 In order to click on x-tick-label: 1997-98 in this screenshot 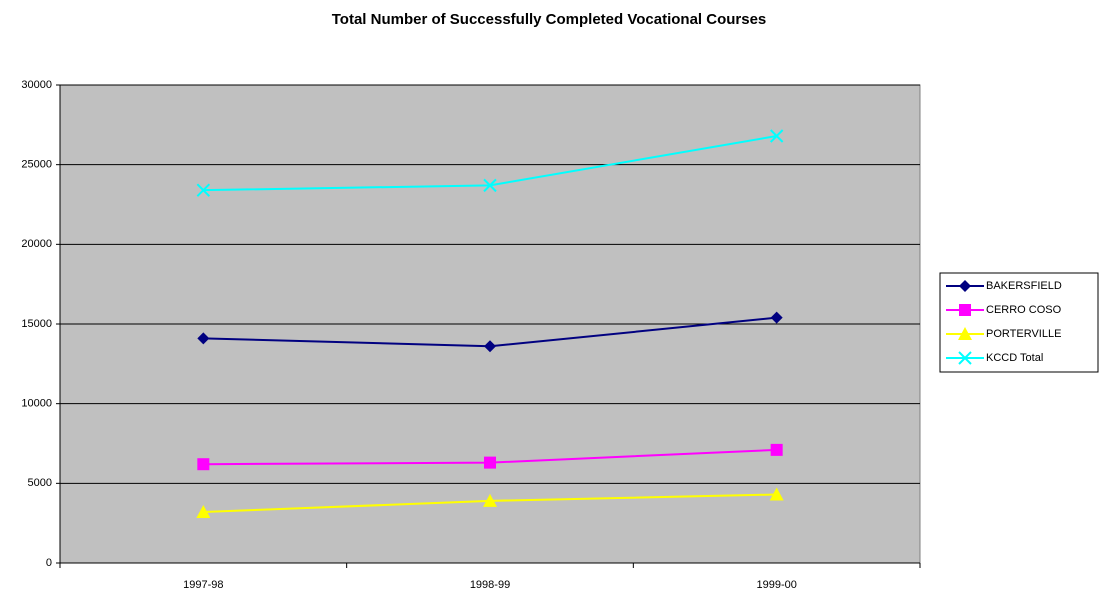, I will do `click(203, 584)`.